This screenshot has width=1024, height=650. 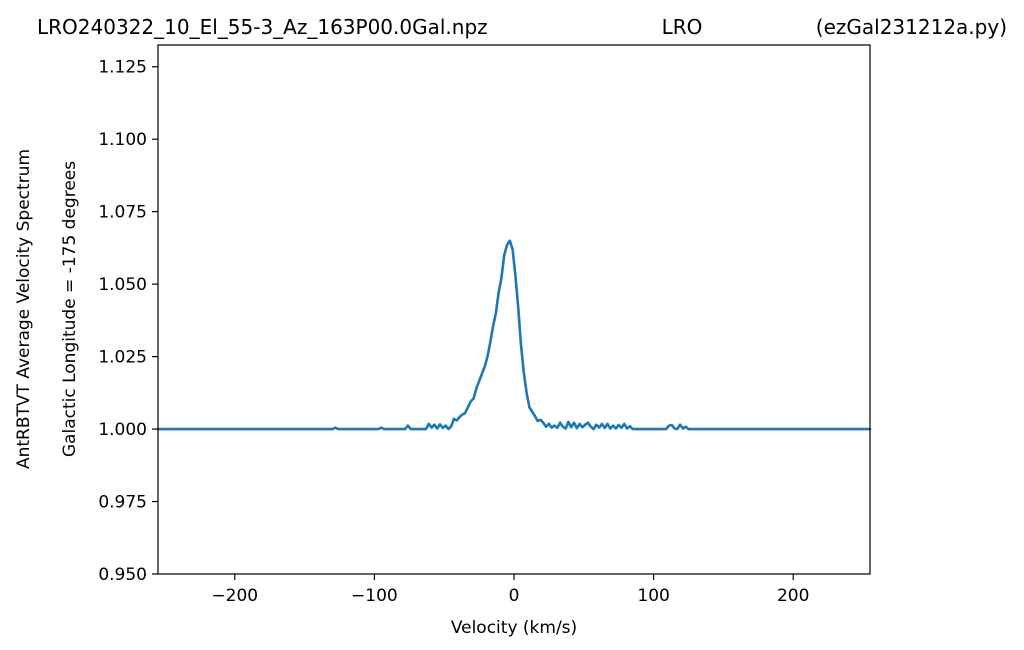 What do you see at coordinates (514, 596) in the screenshot?
I see `x-tick-label: 0` at bounding box center [514, 596].